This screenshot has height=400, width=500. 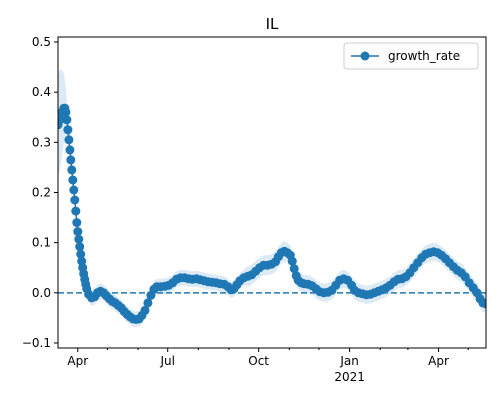 What do you see at coordinates (41, 92) in the screenshot?
I see `y-tick-label: 0.4` at bounding box center [41, 92].